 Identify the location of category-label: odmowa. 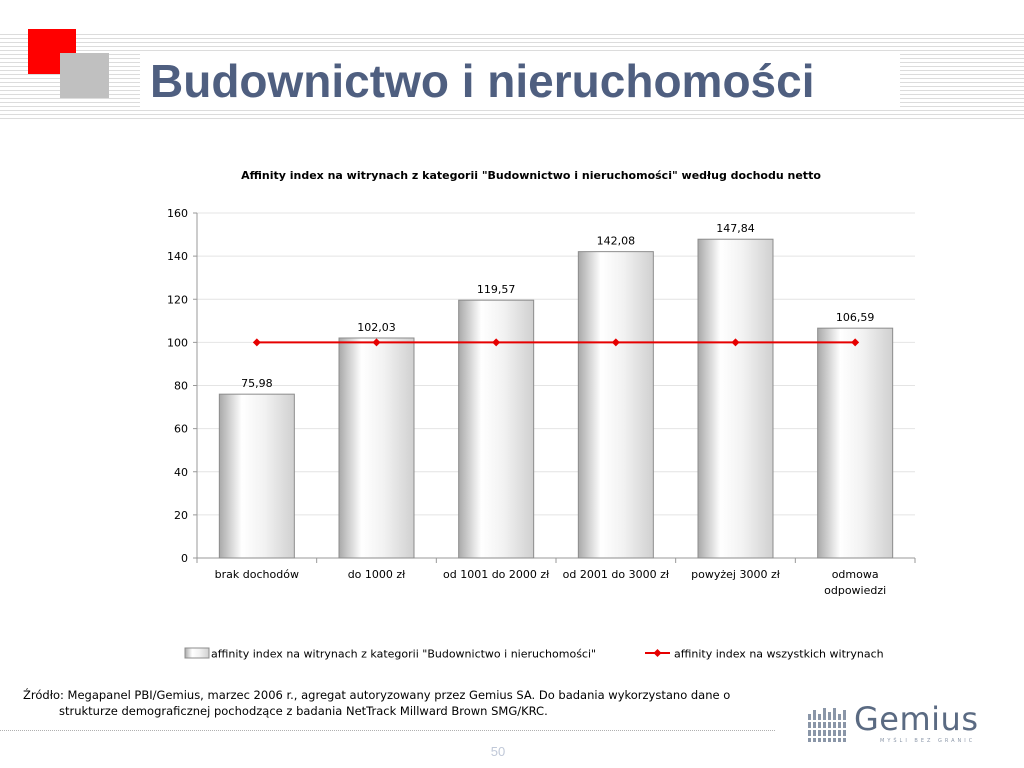
(855, 574).